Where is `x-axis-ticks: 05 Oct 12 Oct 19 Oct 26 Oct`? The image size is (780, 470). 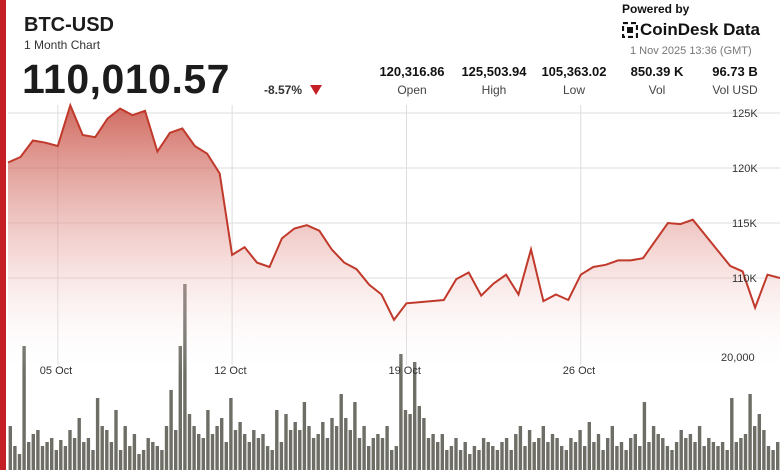 x-axis-ticks: 05 Oct 12 Oct 19 Oct 26 Oct is located at coordinates (317, 371).